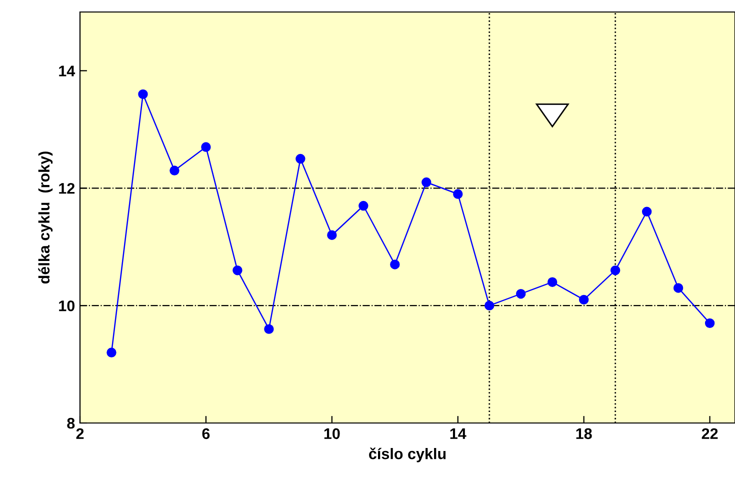 The image size is (735, 493). I want to click on x-axis-title: číslo cyklu, so click(407, 455).